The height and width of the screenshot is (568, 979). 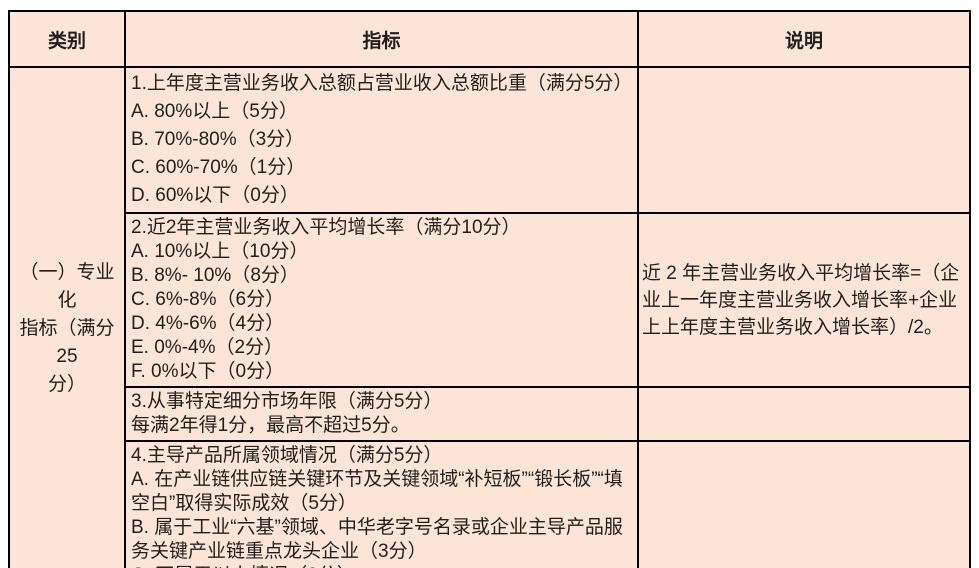 What do you see at coordinates (287, 401) in the screenshot?
I see `indicator-line: 3.从事特定细分市场年限（满分5分）` at bounding box center [287, 401].